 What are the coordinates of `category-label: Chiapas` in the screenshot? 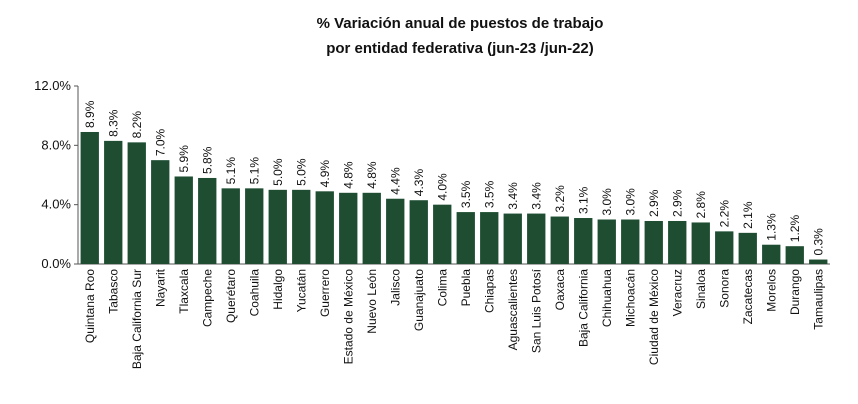 It's located at (489, 291).